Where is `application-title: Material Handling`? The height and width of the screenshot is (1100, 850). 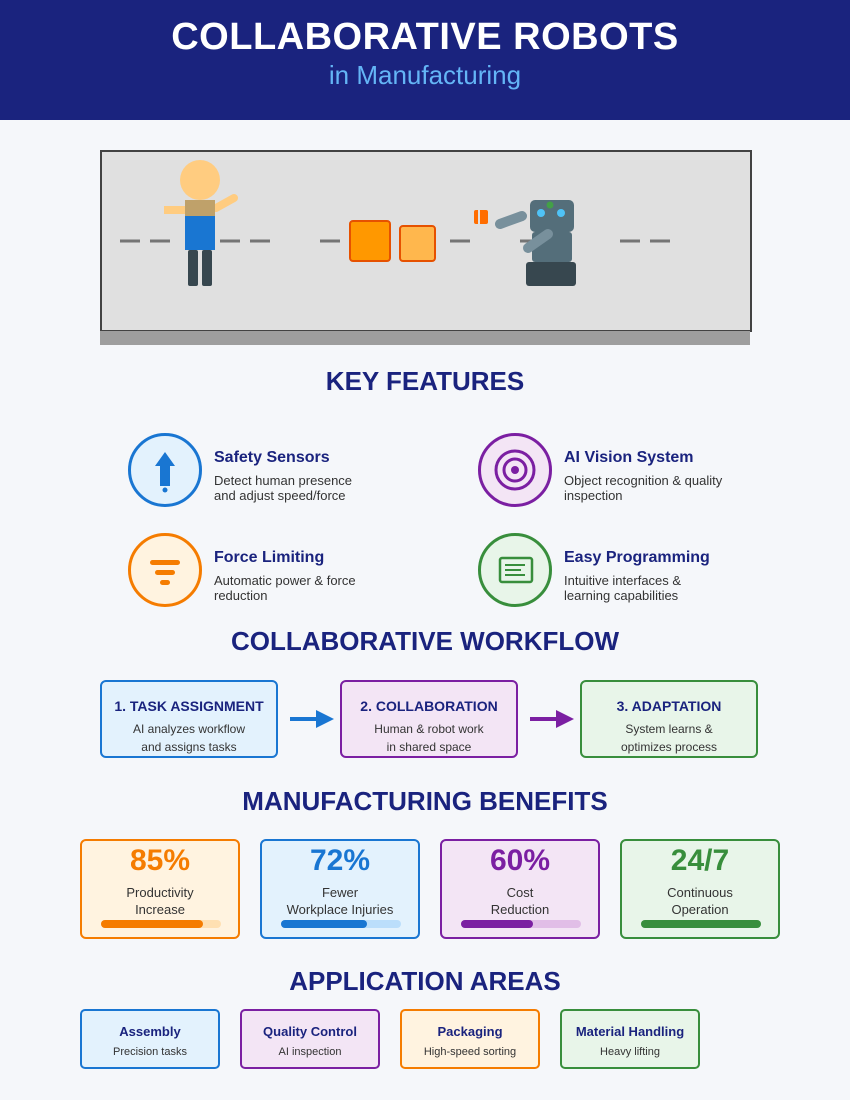
application-title: Material Handling is located at coordinates (630, 1031).